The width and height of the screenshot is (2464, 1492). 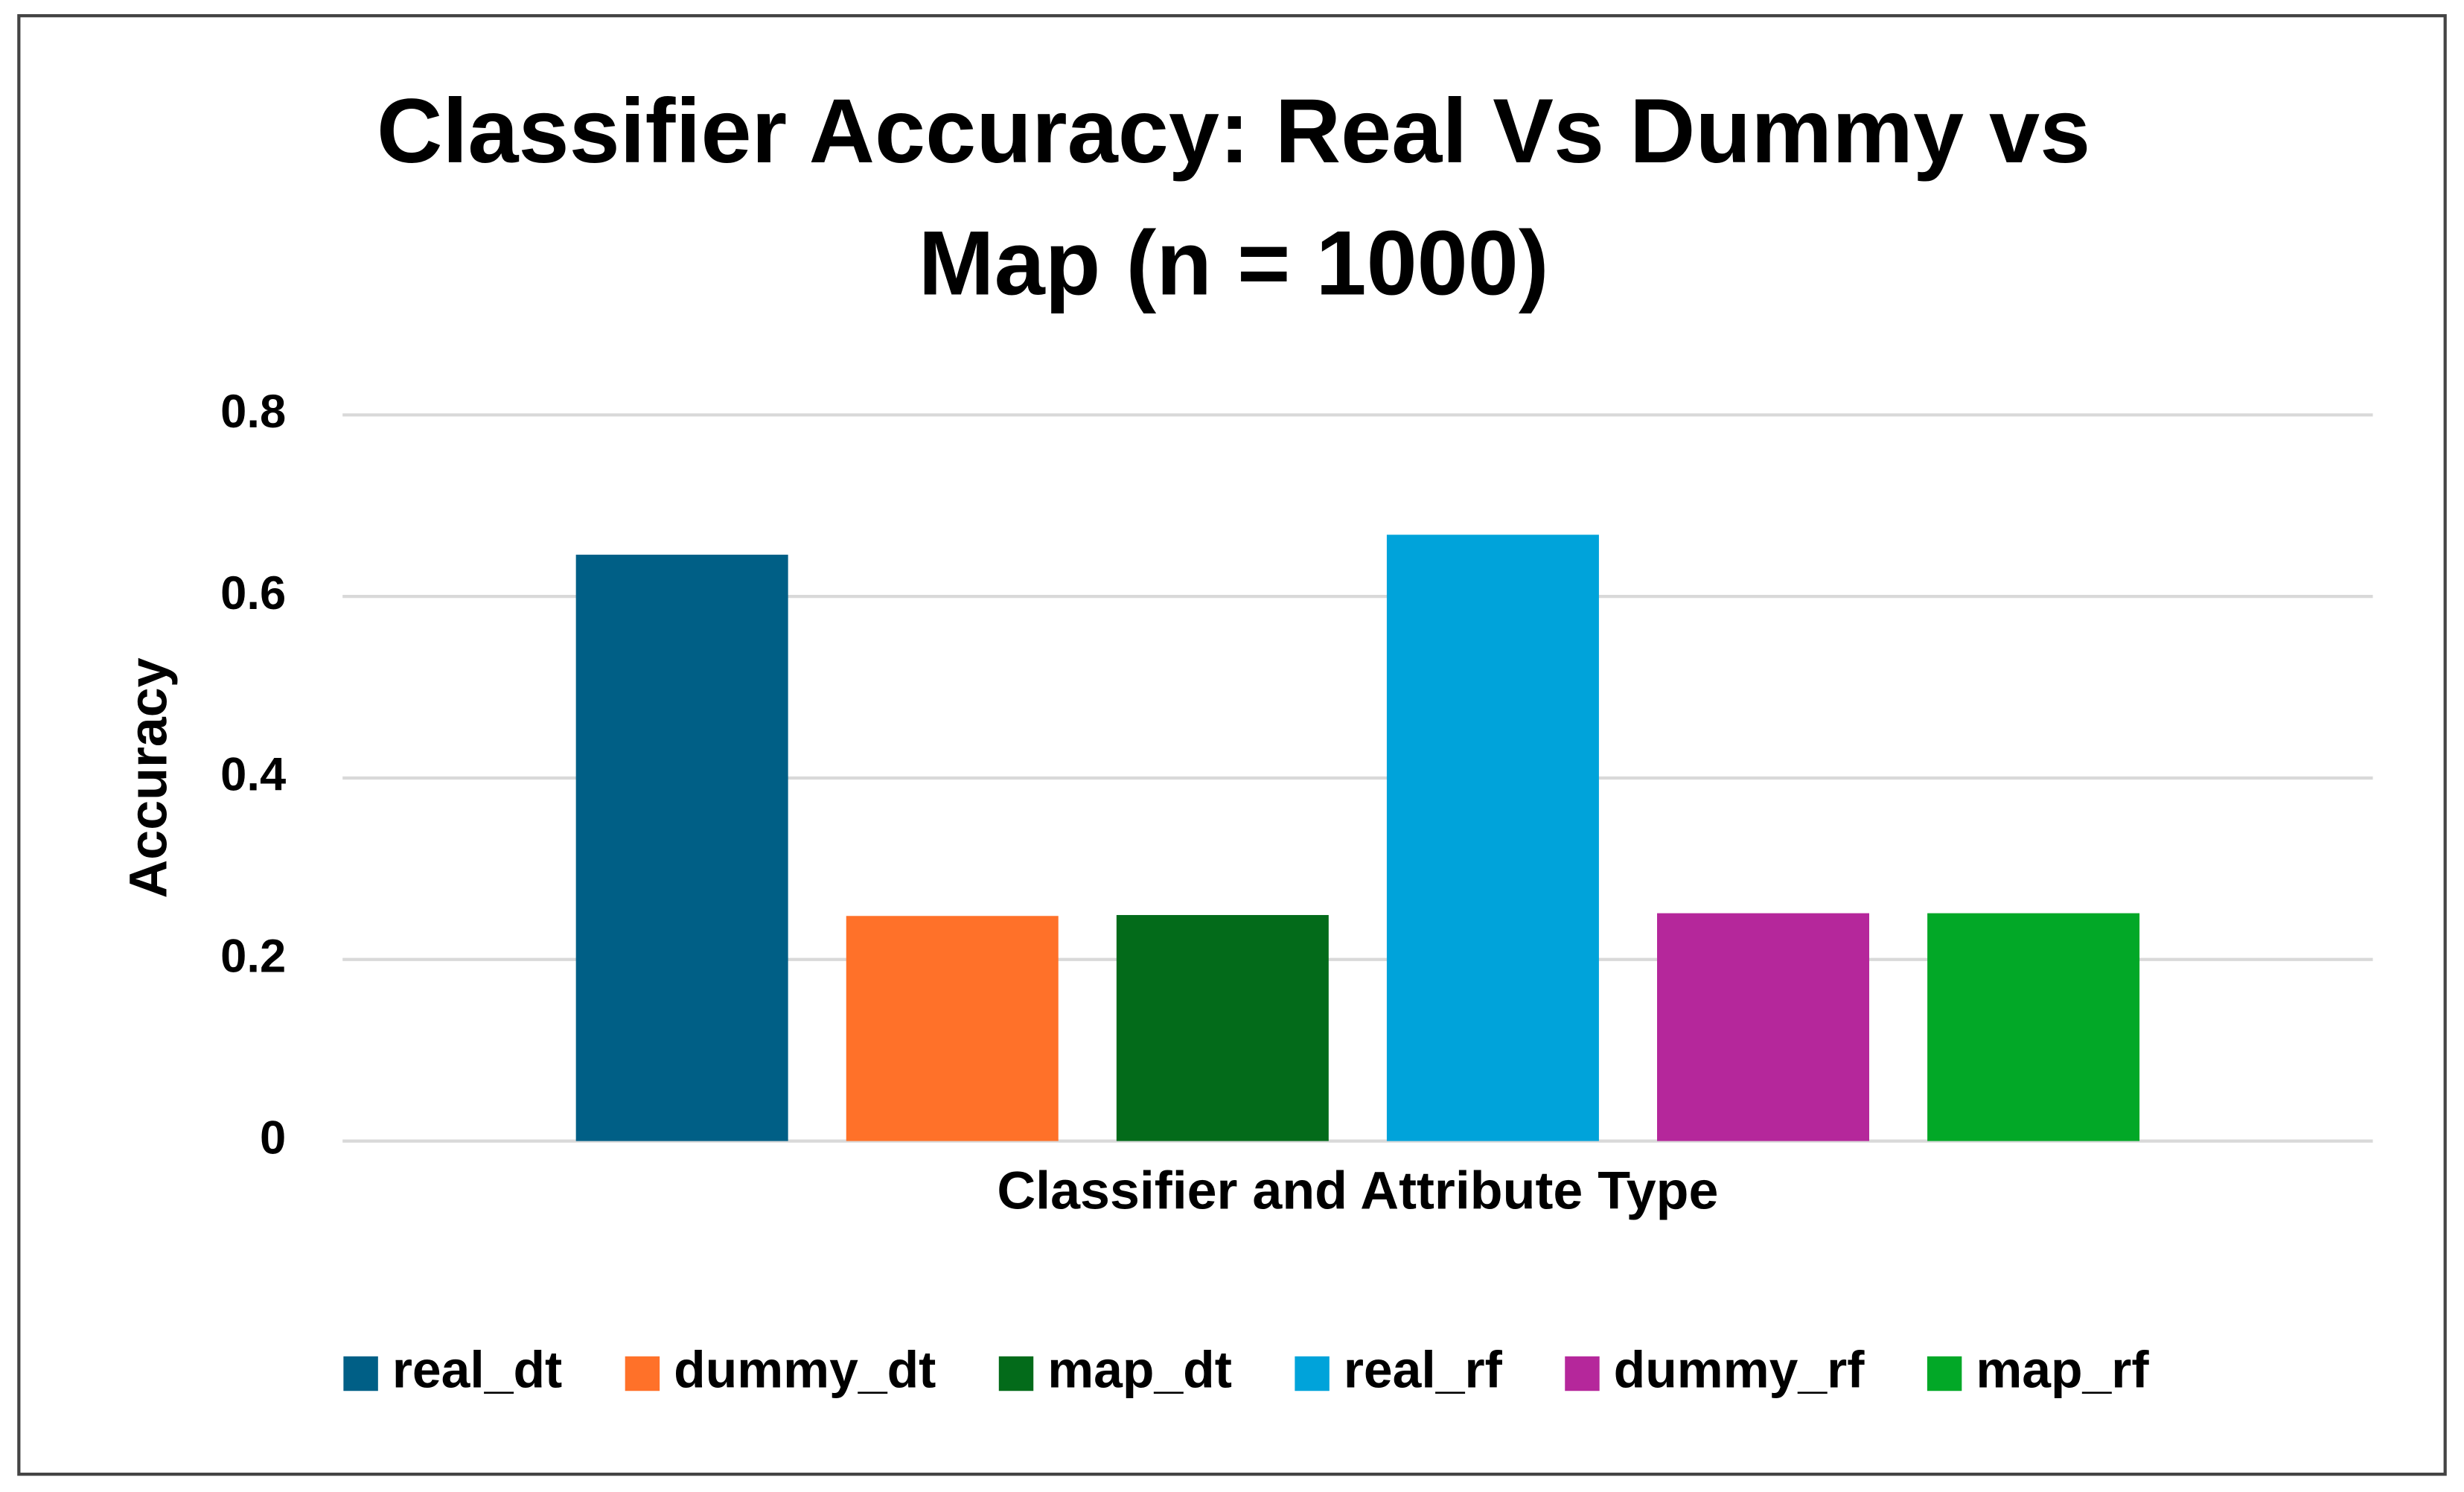 What do you see at coordinates (273, 1138) in the screenshot?
I see `y-tick-label: 0` at bounding box center [273, 1138].